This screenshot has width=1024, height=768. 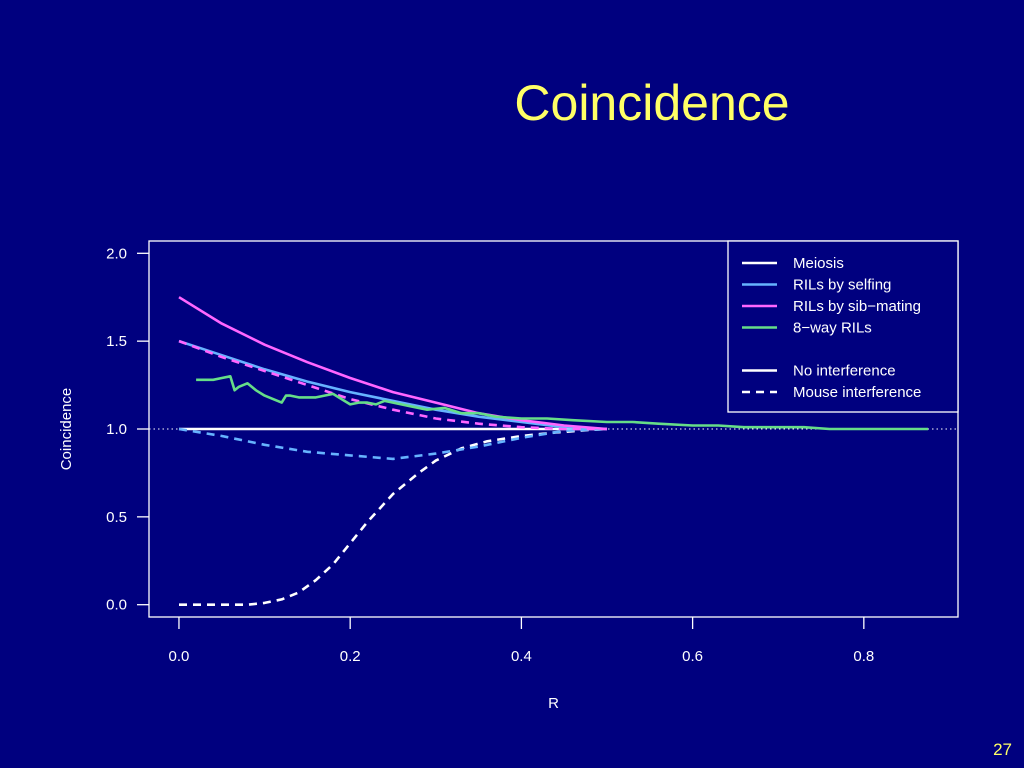 I want to click on series-sibmating_none, so click(x=393, y=363).